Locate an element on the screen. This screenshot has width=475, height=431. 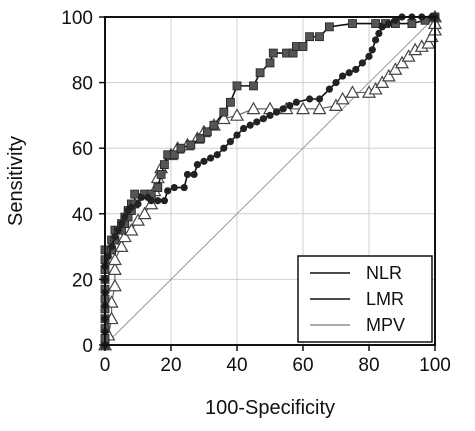
legend-label-mpv: MPV is located at coordinates (385, 325).